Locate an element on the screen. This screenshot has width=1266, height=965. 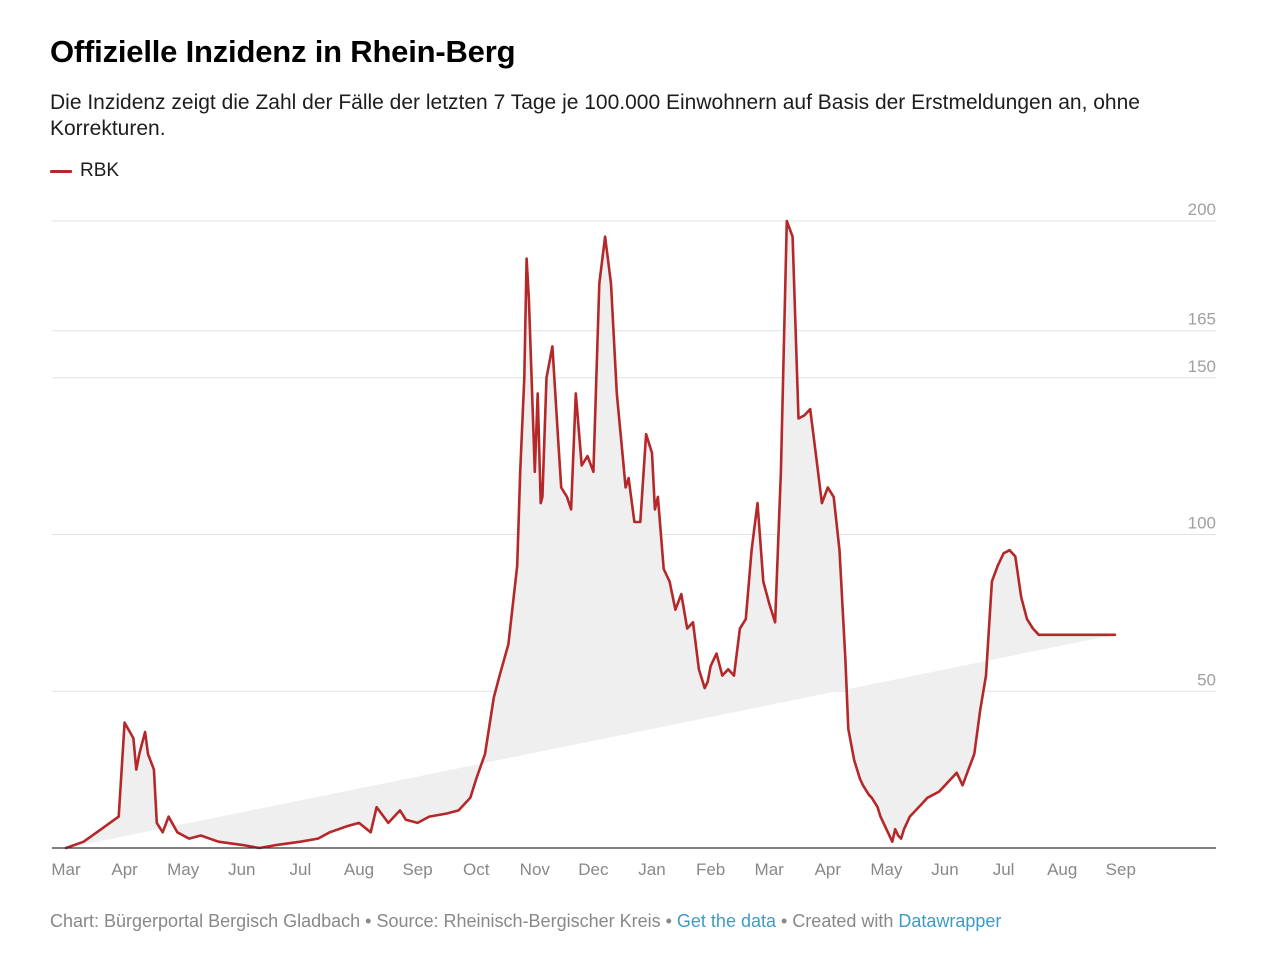
x-tick-label: Nov is located at coordinates (535, 869).